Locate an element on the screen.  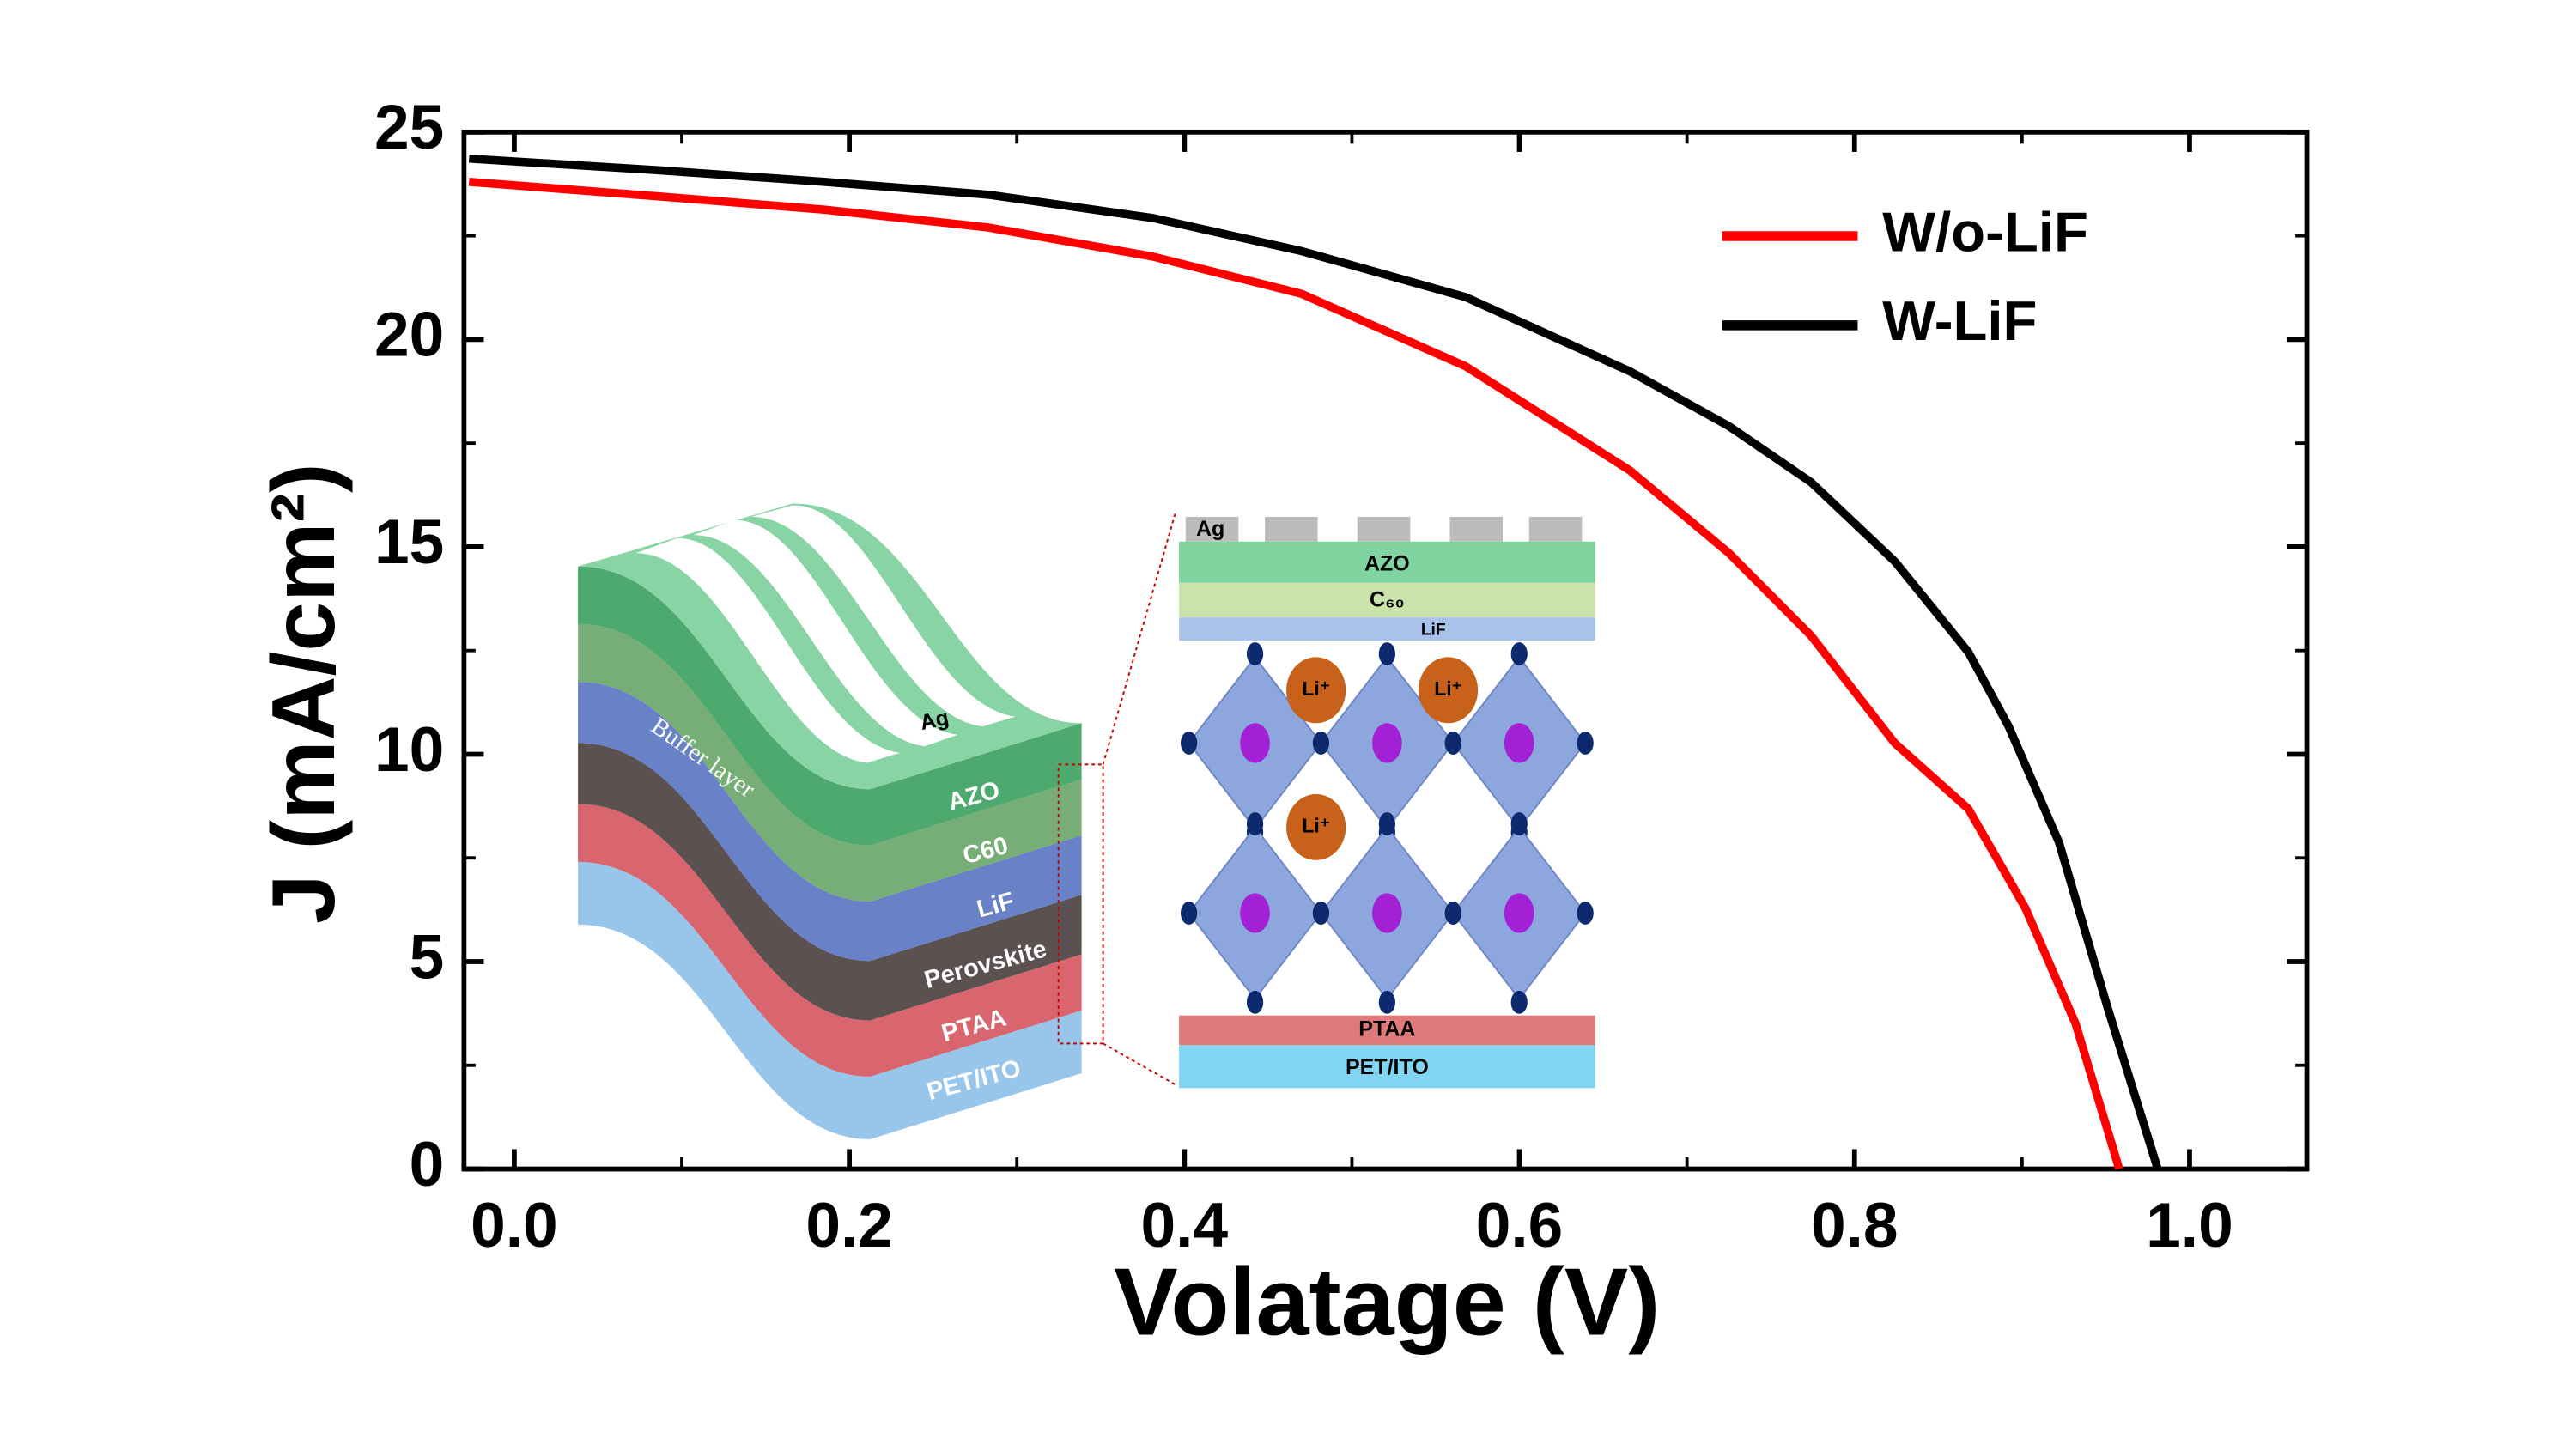
layer-azo is located at coordinates (830, 706).